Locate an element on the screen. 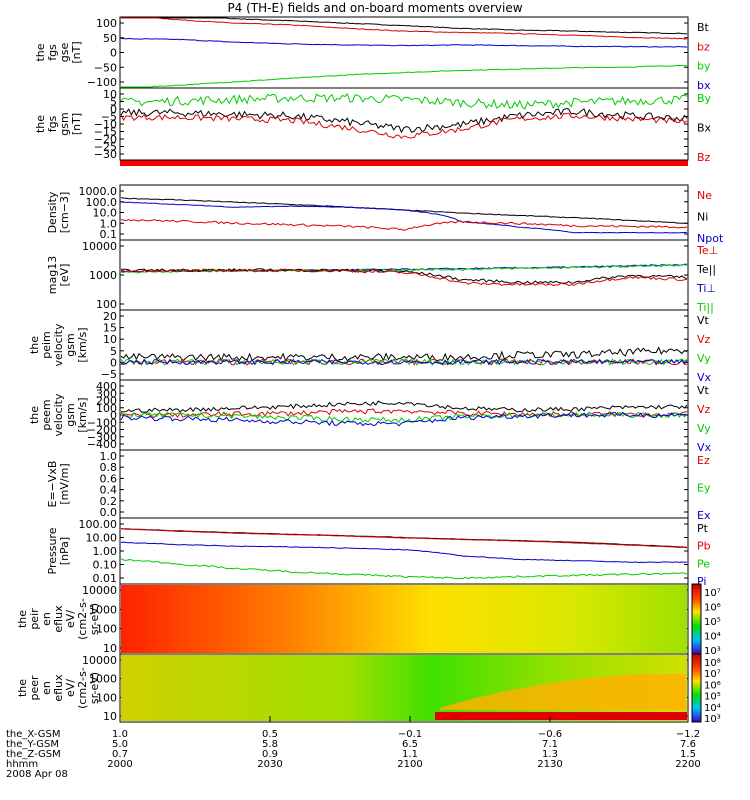  y-tick-label: 0 is located at coordinates (113, 362).